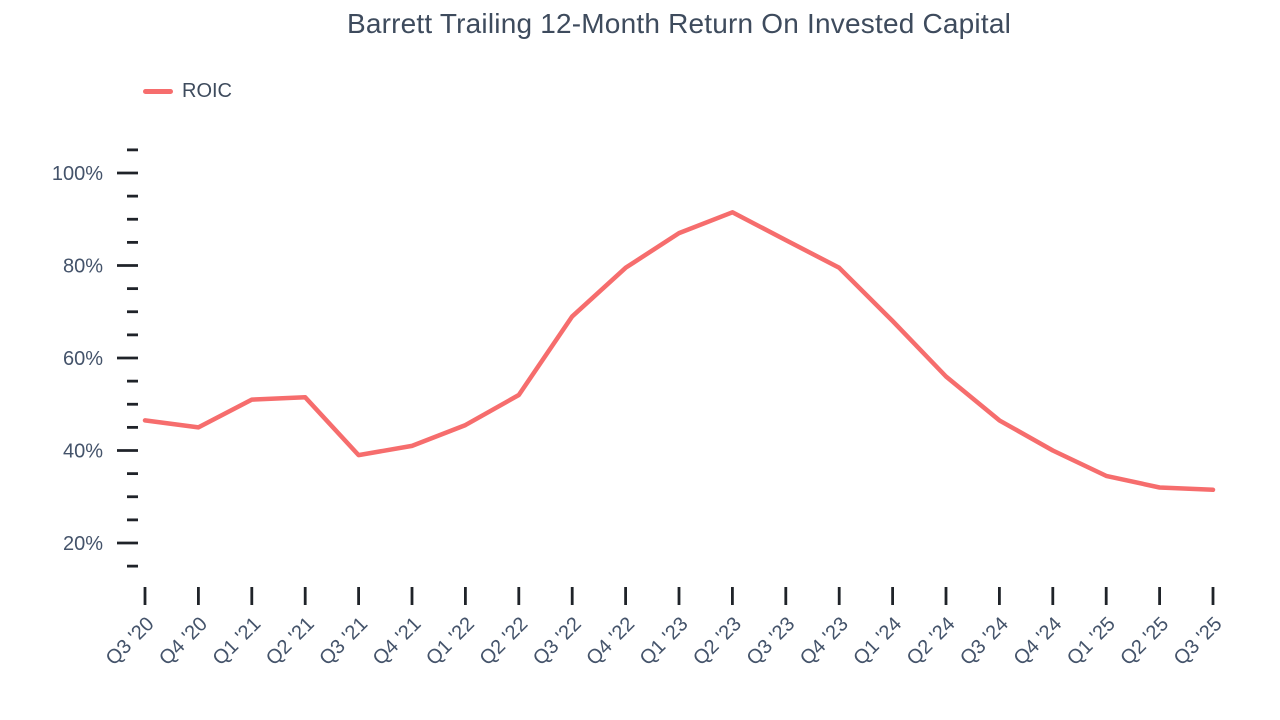  Describe the element at coordinates (83, 544) in the screenshot. I see `y-tick-label: 20%` at that location.